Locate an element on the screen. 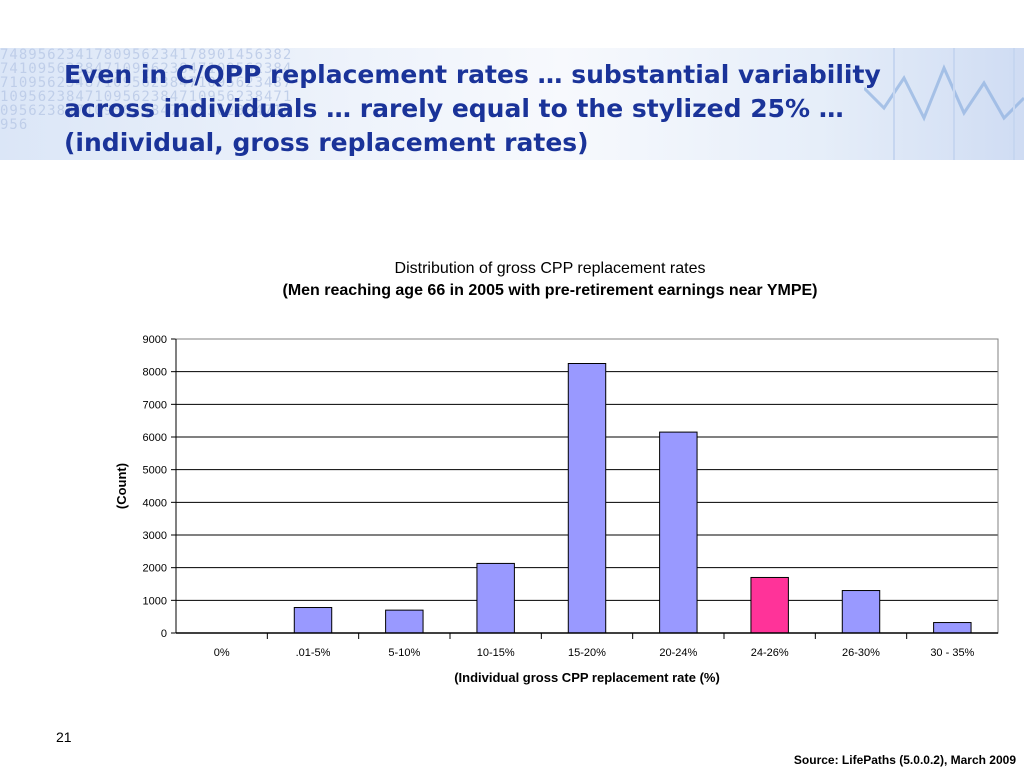 This screenshot has height=768, width=1024. x-tick-label: 24-26% is located at coordinates (770, 653).